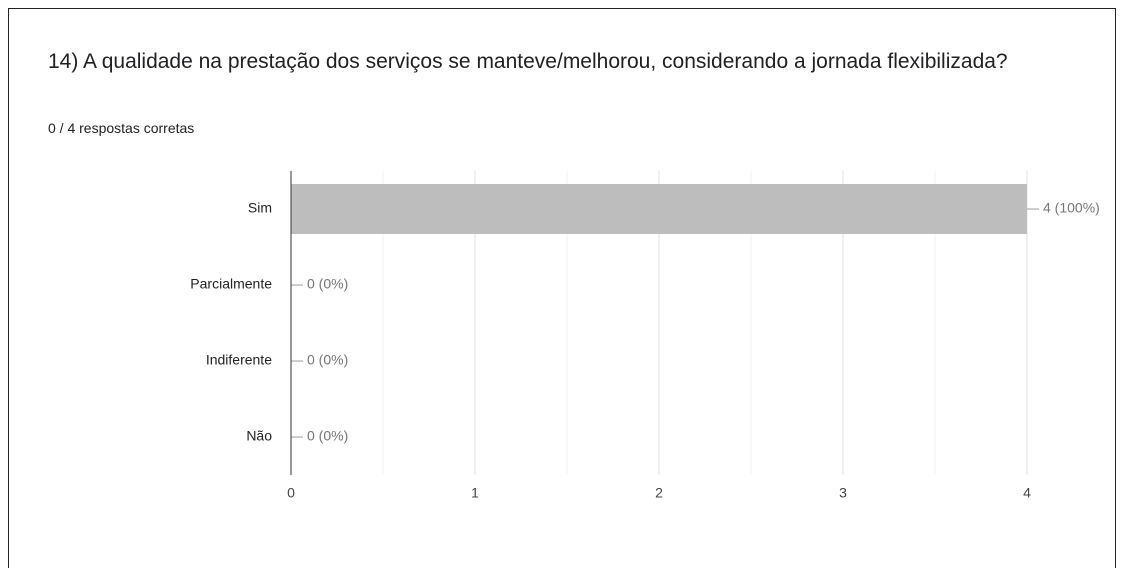 The height and width of the screenshot is (568, 1126). I want to click on y-tick-label: Indiferente, so click(239, 360).